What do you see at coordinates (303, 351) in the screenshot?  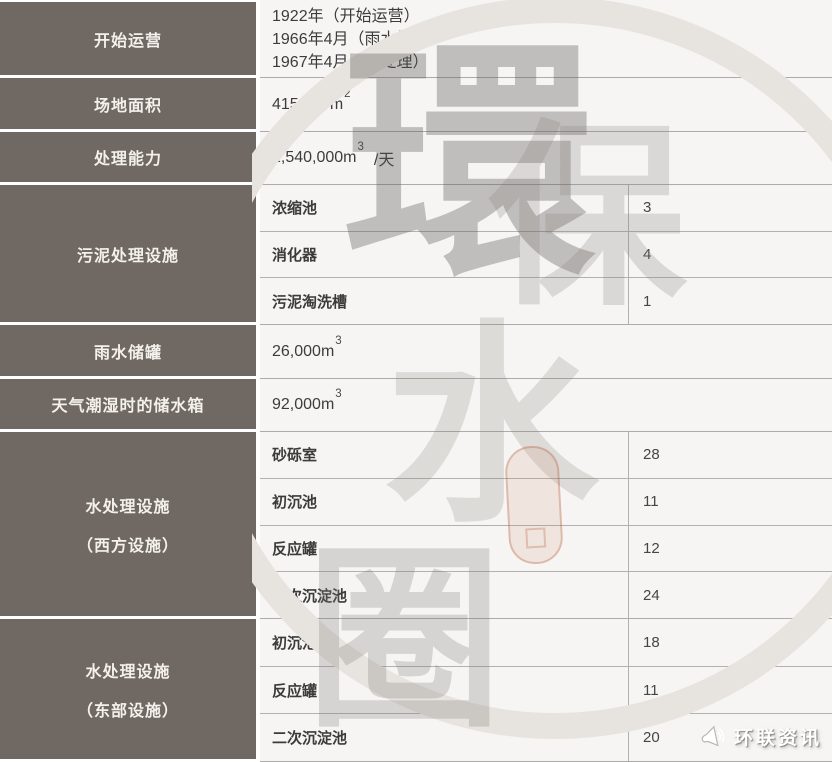 I see `measure-value: 26,000m` at bounding box center [303, 351].